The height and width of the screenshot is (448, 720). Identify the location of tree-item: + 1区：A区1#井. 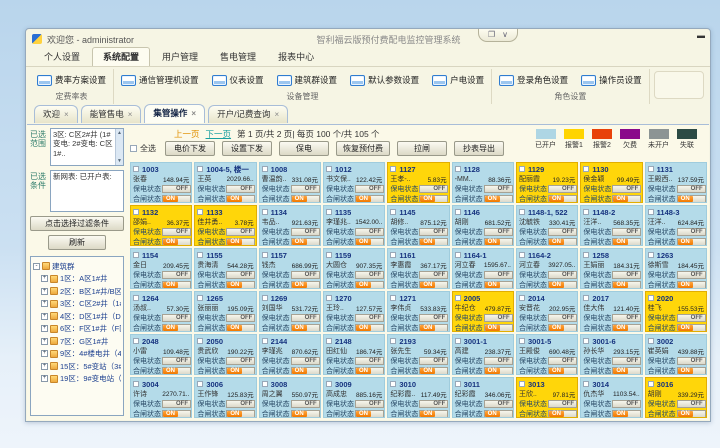
(81, 278).